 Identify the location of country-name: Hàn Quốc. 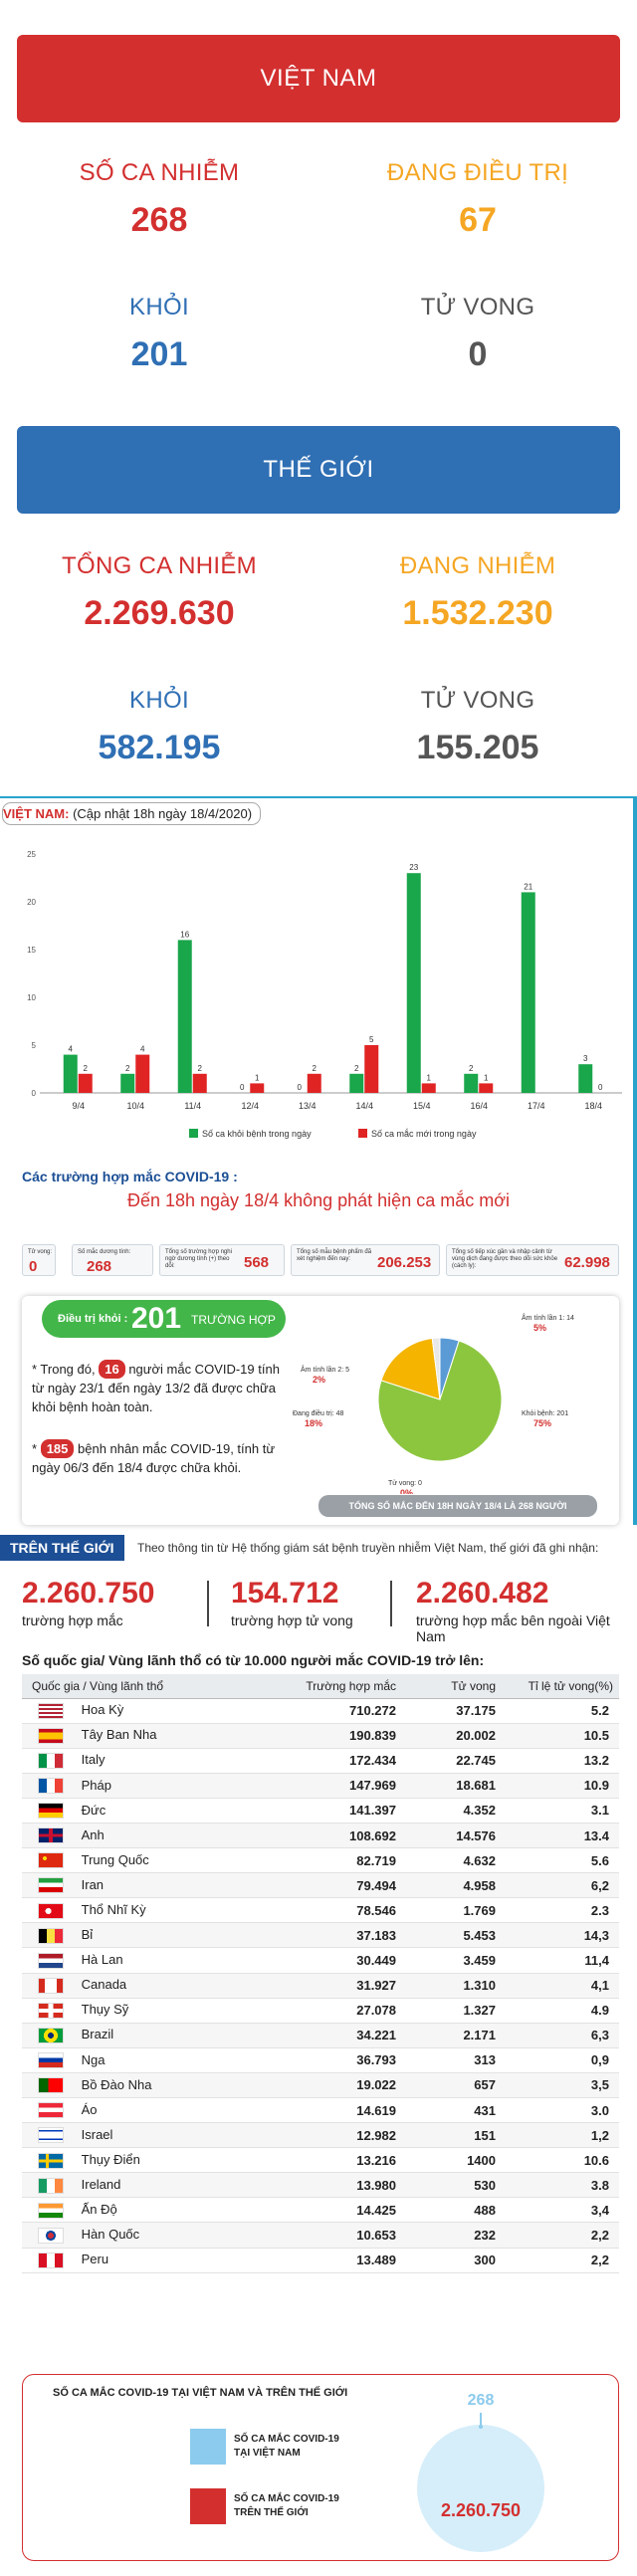
(110, 2235).